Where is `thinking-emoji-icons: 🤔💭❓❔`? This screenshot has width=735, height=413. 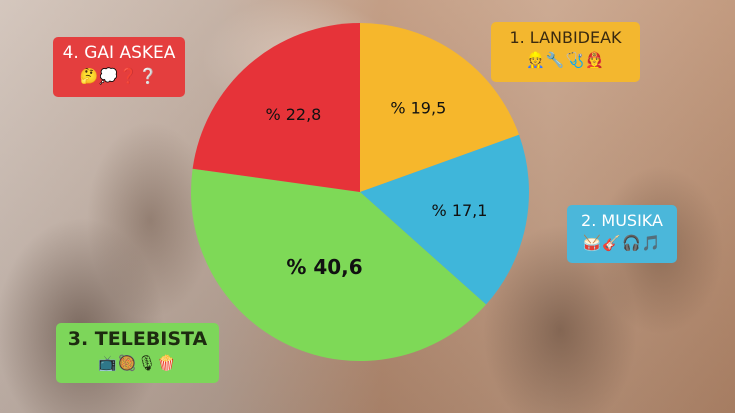 thinking-emoji-icons: 🤔💭❓❔ is located at coordinates (119, 76).